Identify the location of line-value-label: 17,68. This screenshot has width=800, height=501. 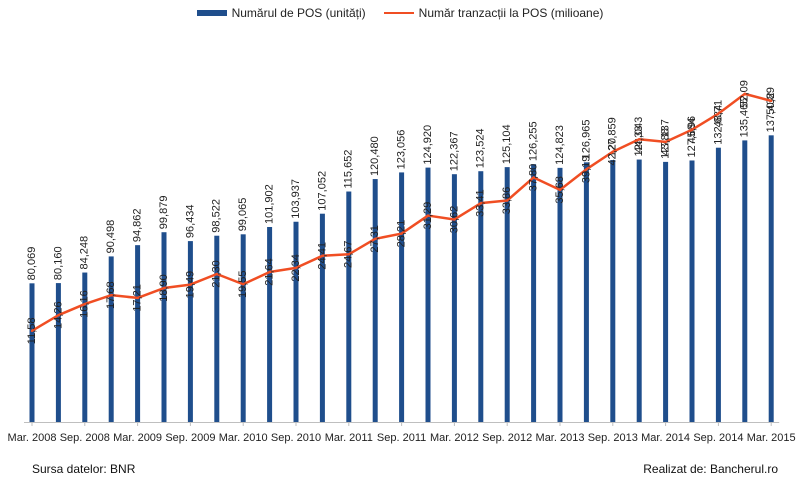
(111, 295).